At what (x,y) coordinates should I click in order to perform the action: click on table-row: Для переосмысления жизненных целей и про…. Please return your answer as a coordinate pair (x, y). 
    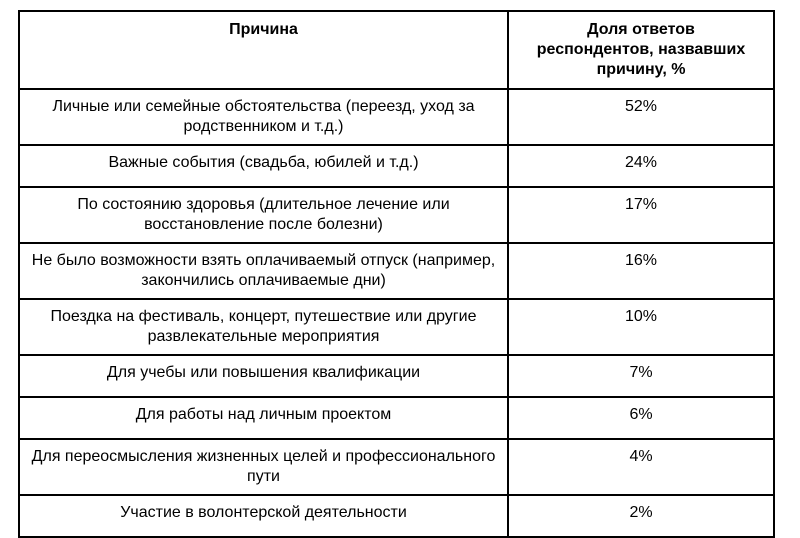
    Looking at the image, I should click on (396, 467).